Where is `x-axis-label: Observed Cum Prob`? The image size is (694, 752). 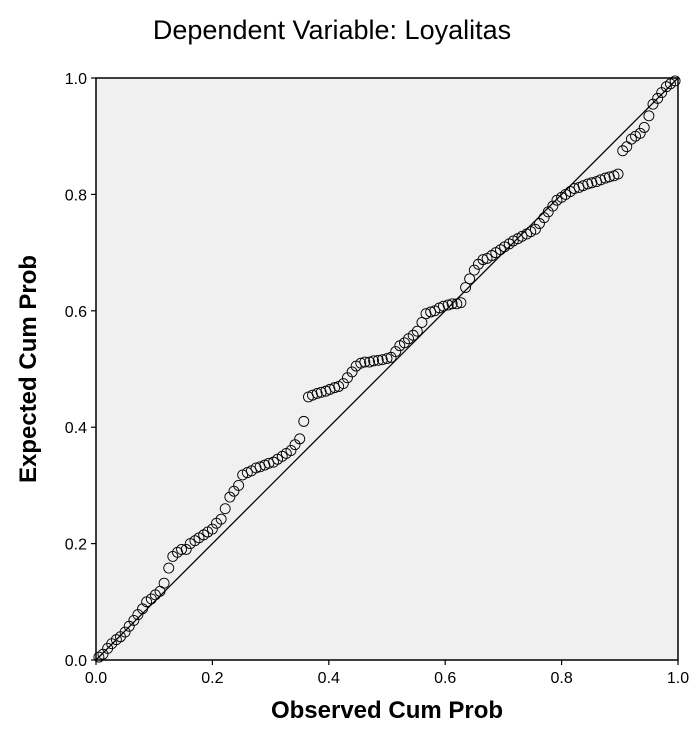 x-axis-label: Observed Cum Prob is located at coordinates (387, 710).